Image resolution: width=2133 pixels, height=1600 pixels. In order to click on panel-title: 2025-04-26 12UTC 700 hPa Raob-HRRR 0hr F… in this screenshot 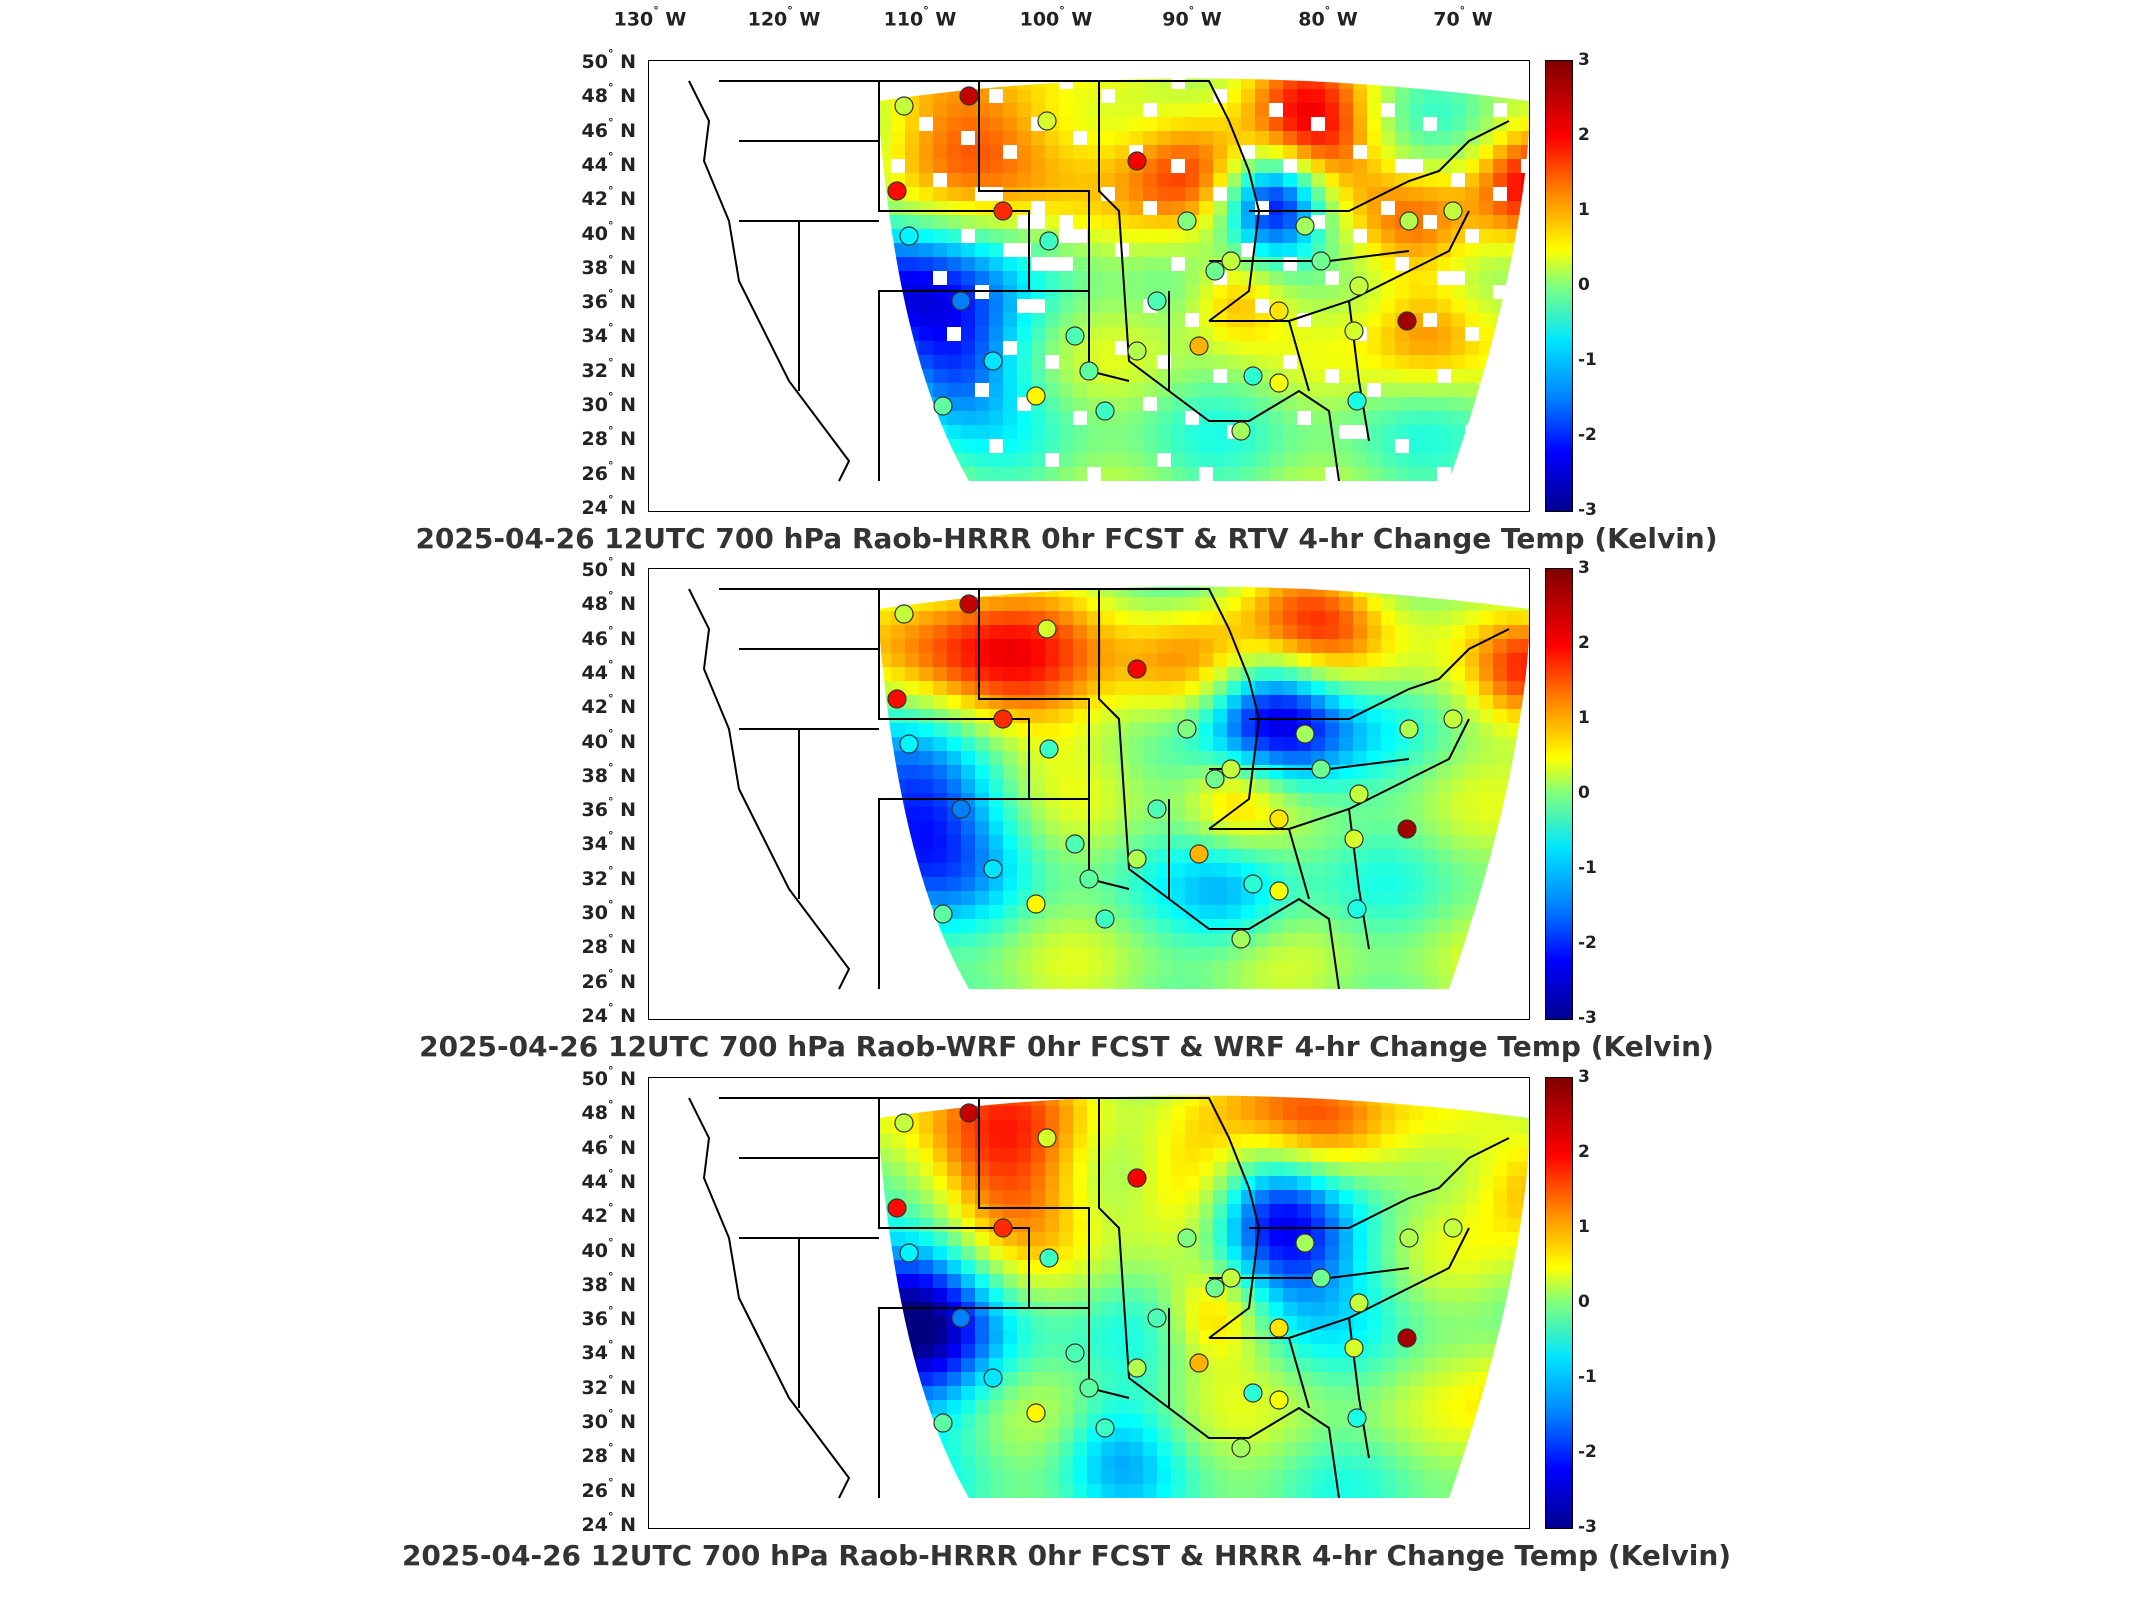, I will do `click(1066, 538)`.